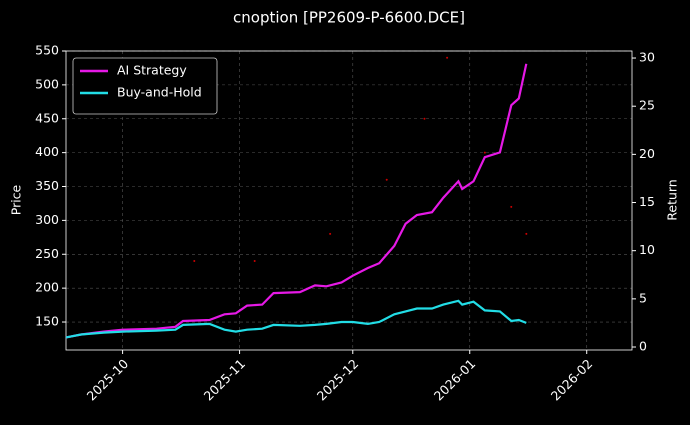 Image resolution: width=690 pixels, height=425 pixels. I want to click on y-tick-label: 500, so click(47, 83).